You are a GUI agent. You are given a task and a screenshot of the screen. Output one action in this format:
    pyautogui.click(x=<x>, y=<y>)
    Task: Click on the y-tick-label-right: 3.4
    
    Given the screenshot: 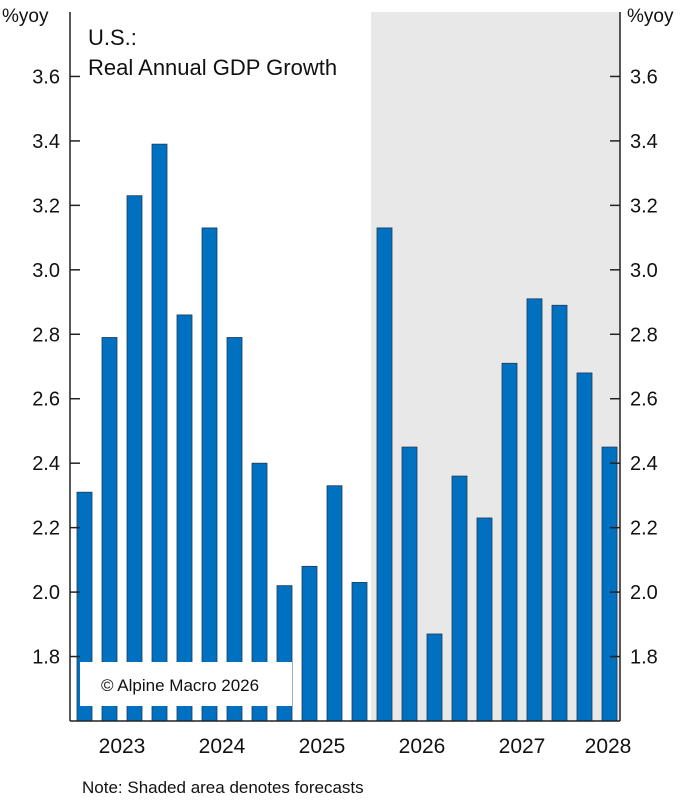 What is the action you would take?
    pyautogui.click(x=644, y=142)
    